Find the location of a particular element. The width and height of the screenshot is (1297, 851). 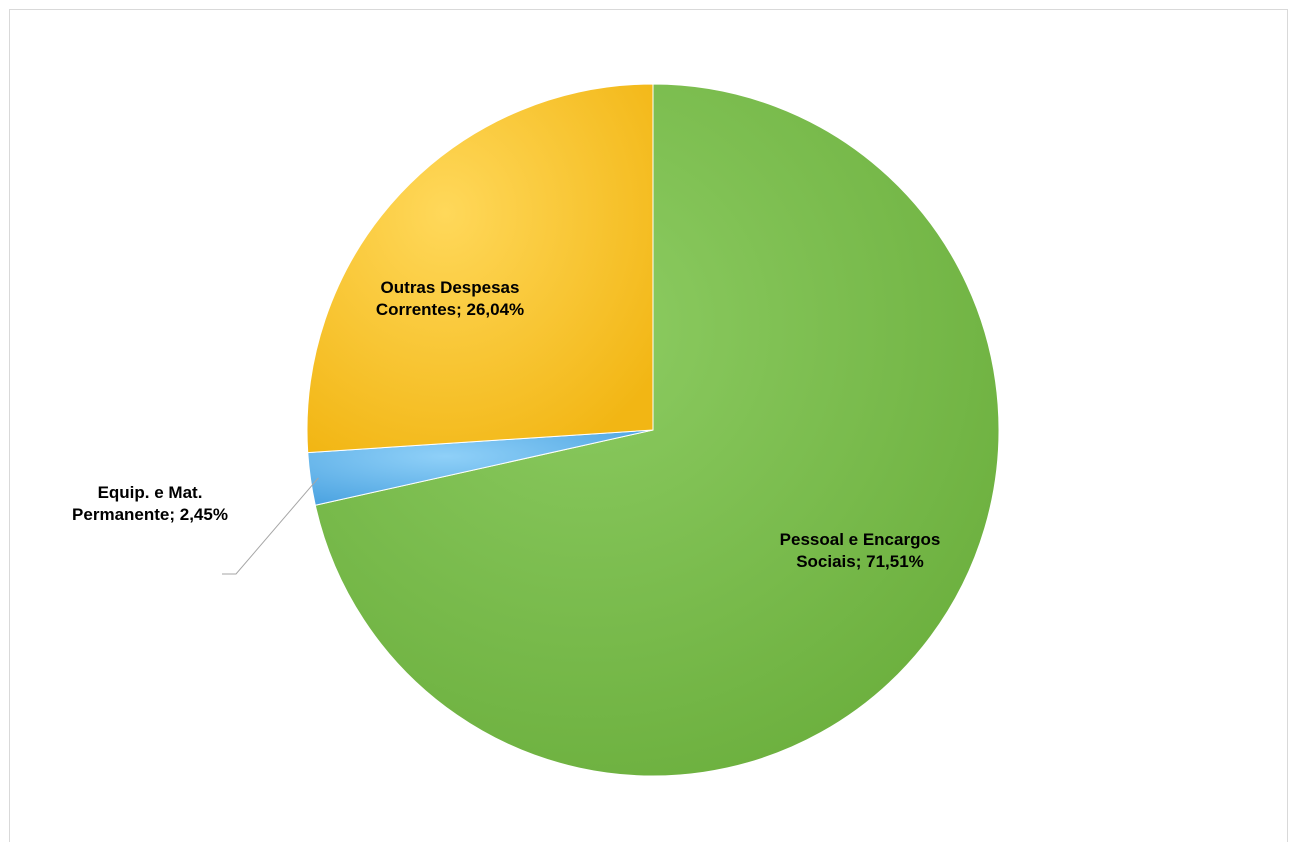

leader-lines is located at coordinates (270, 526).